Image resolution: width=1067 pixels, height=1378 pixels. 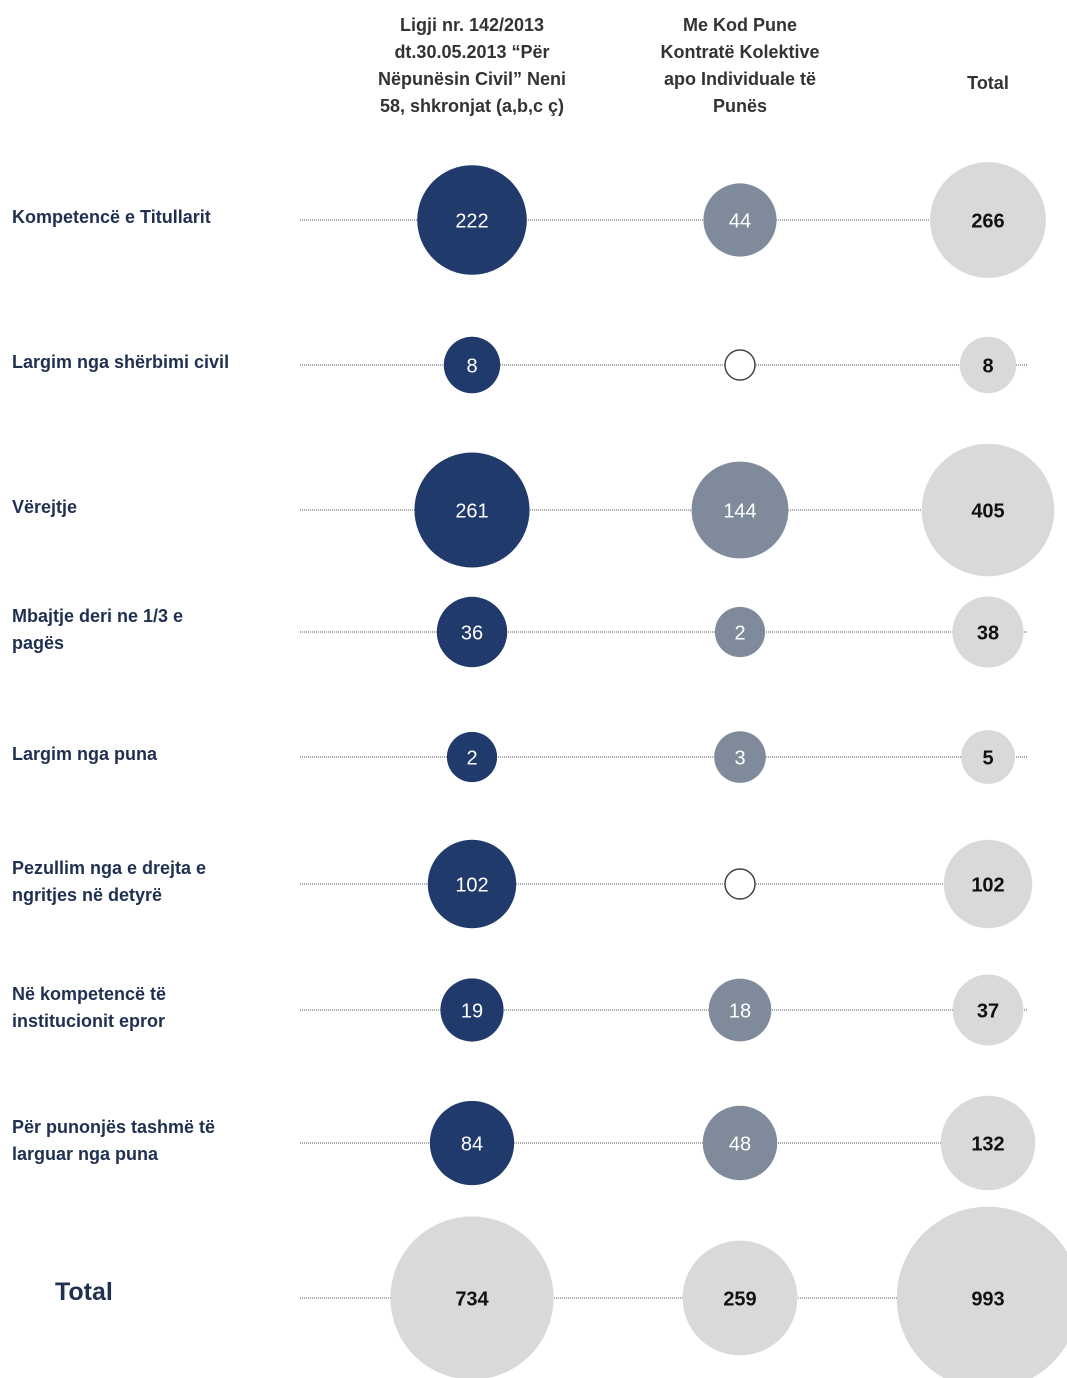 What do you see at coordinates (89, 1008) in the screenshot?
I see `row-label: Në kompetencë të institucionit epror` at bounding box center [89, 1008].